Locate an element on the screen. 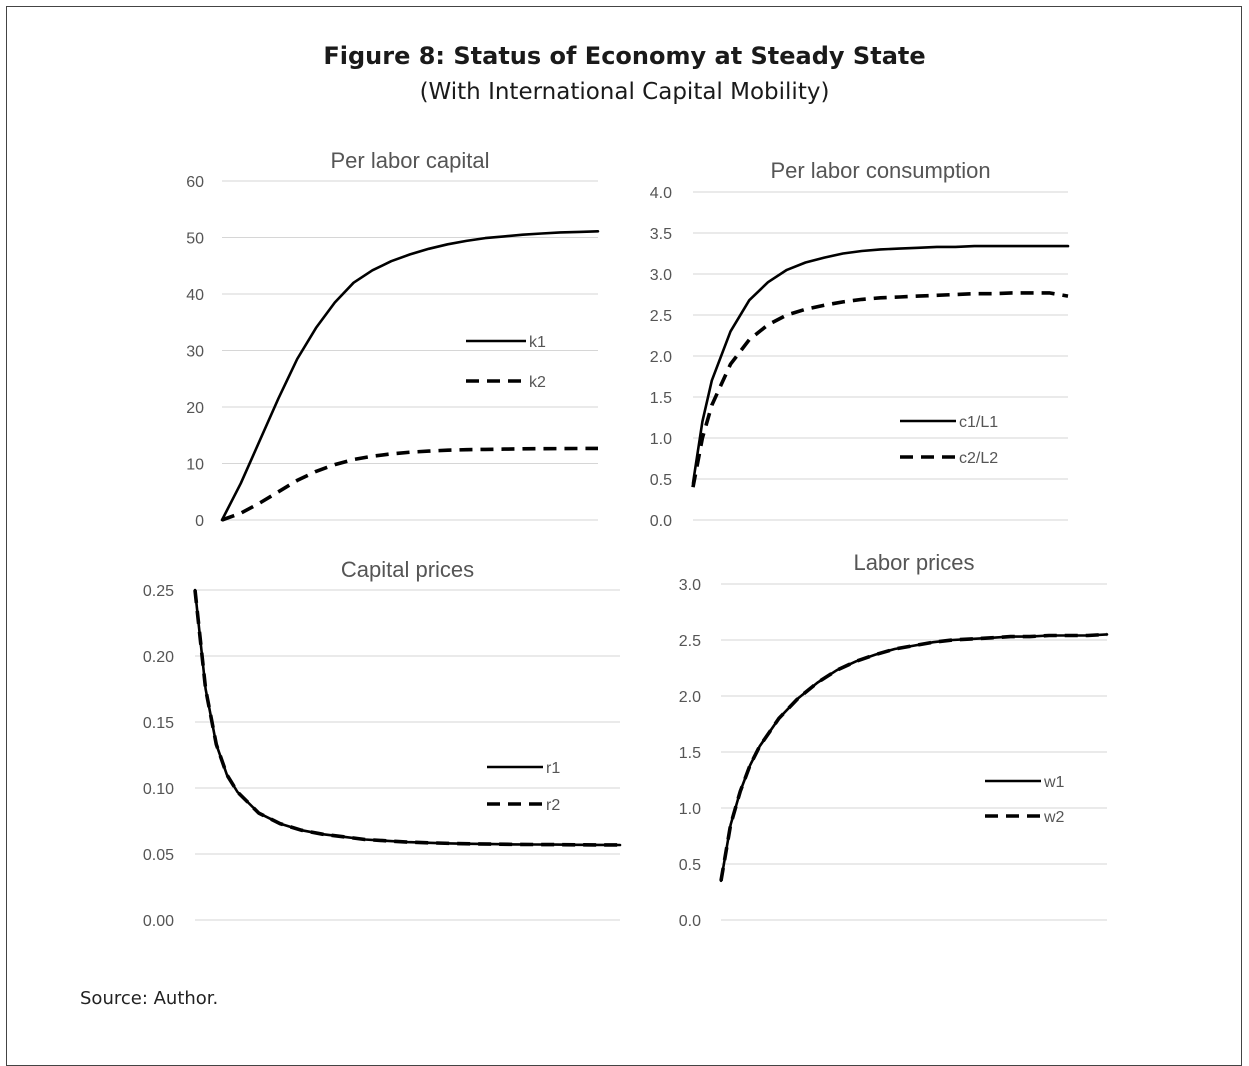 The width and height of the screenshot is (1249, 1066). y-tick-label: 3.5 is located at coordinates (661, 234).